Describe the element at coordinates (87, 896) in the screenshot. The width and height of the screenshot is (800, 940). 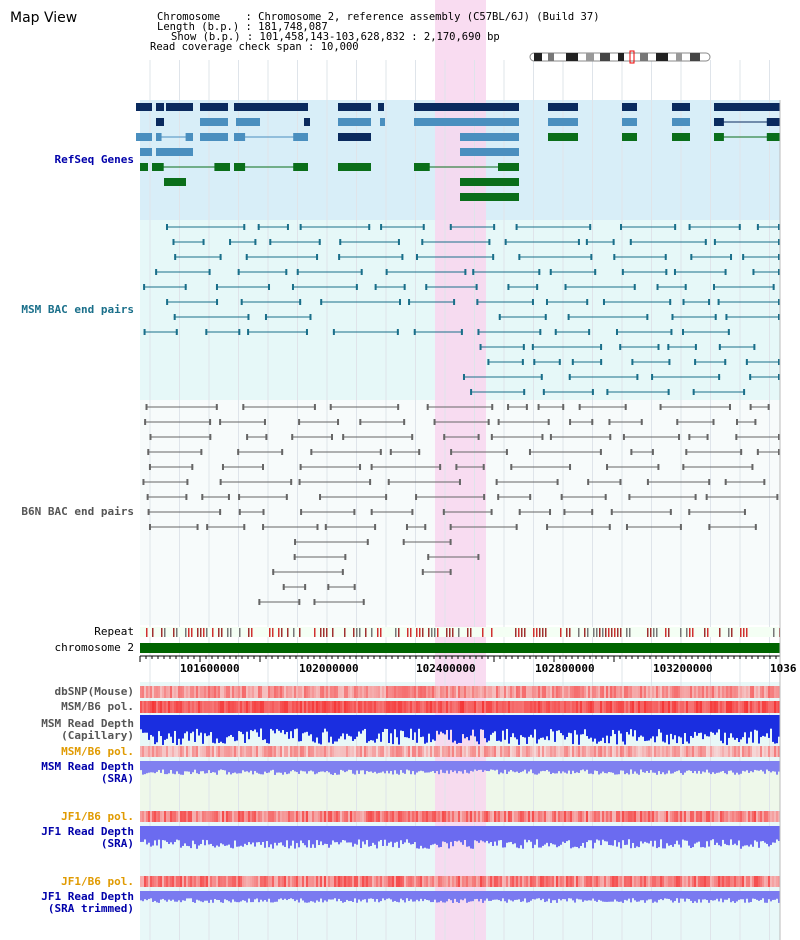
I see `track-label-jf1-depth-trimmed: JF1 Read Depth` at that location.